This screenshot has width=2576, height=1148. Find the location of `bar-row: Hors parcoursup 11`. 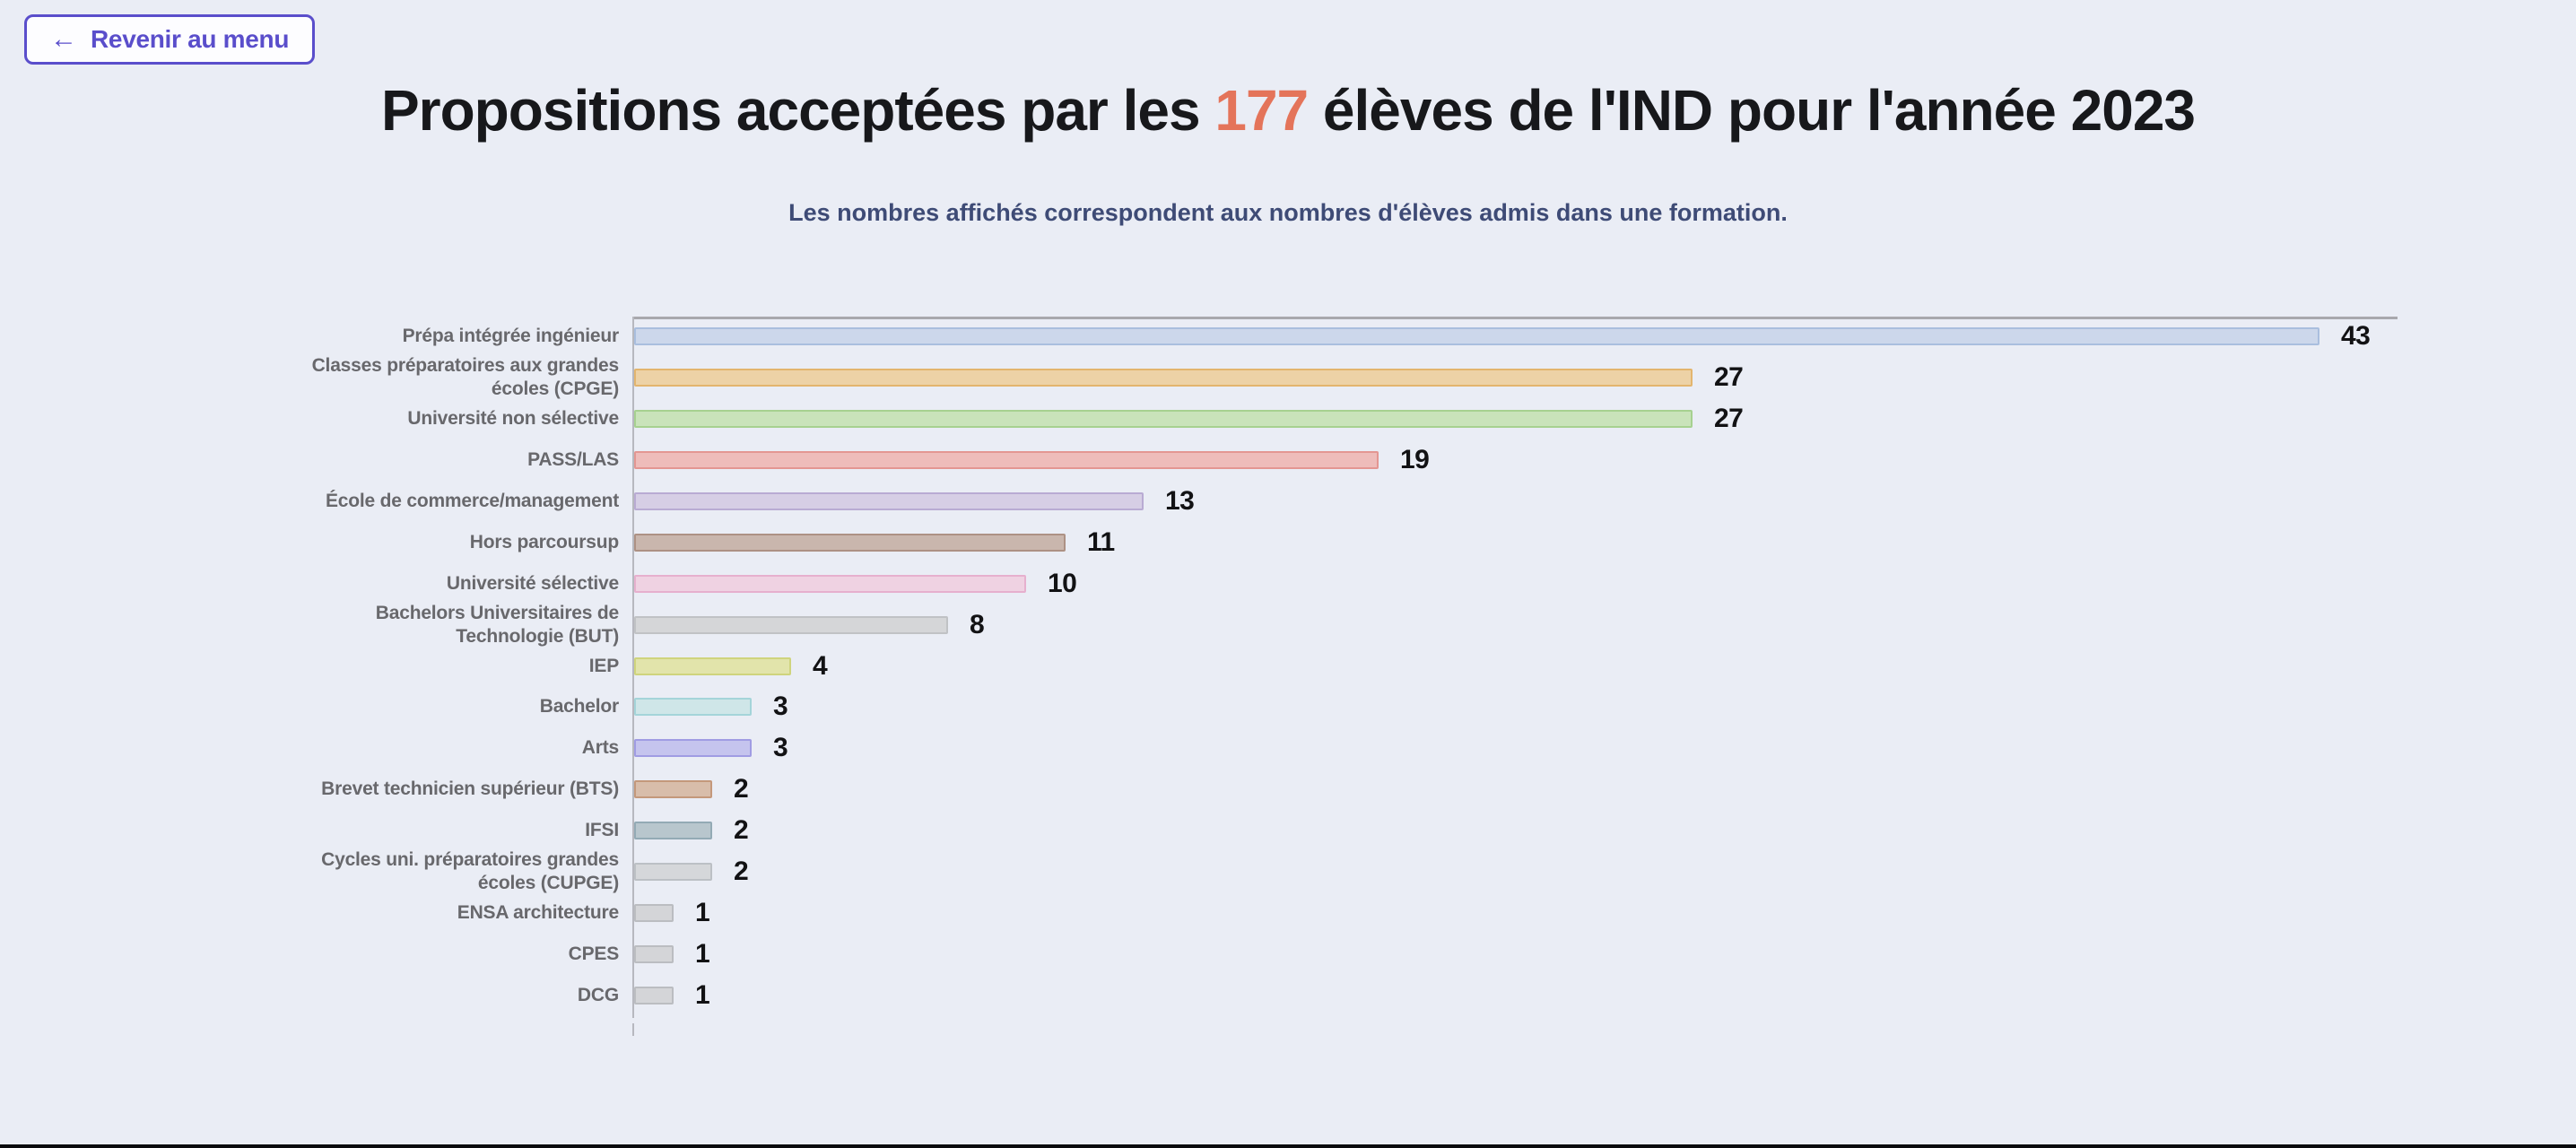

bar-row: Hors parcoursup 11 is located at coordinates (1288, 542).